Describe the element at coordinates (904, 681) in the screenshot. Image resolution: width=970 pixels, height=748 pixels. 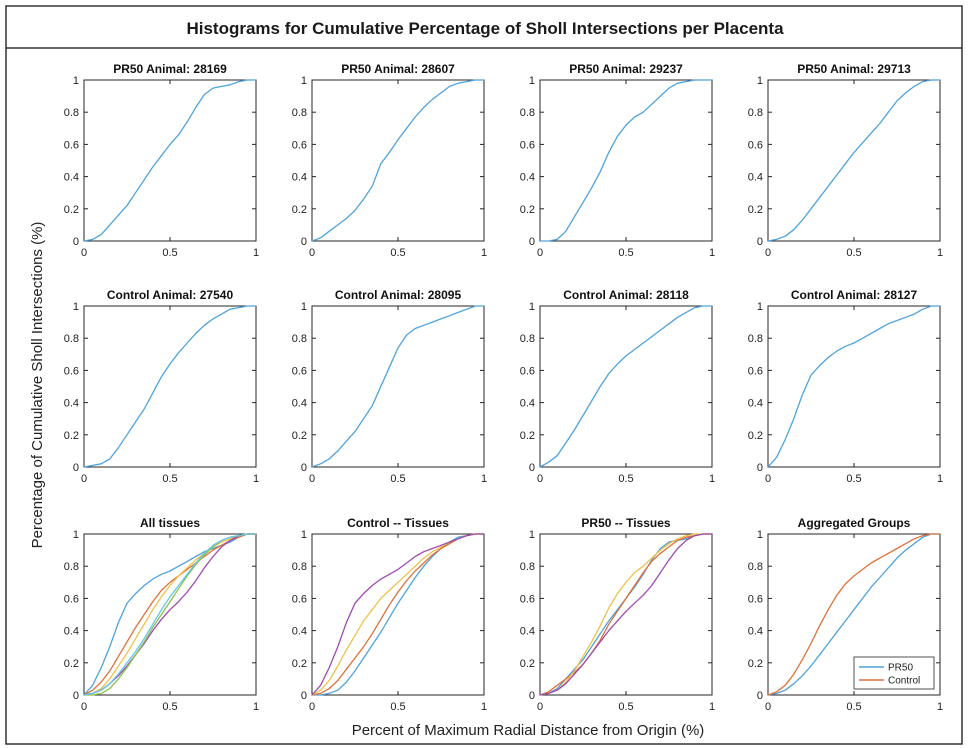
I see `legend-label: Control` at that location.